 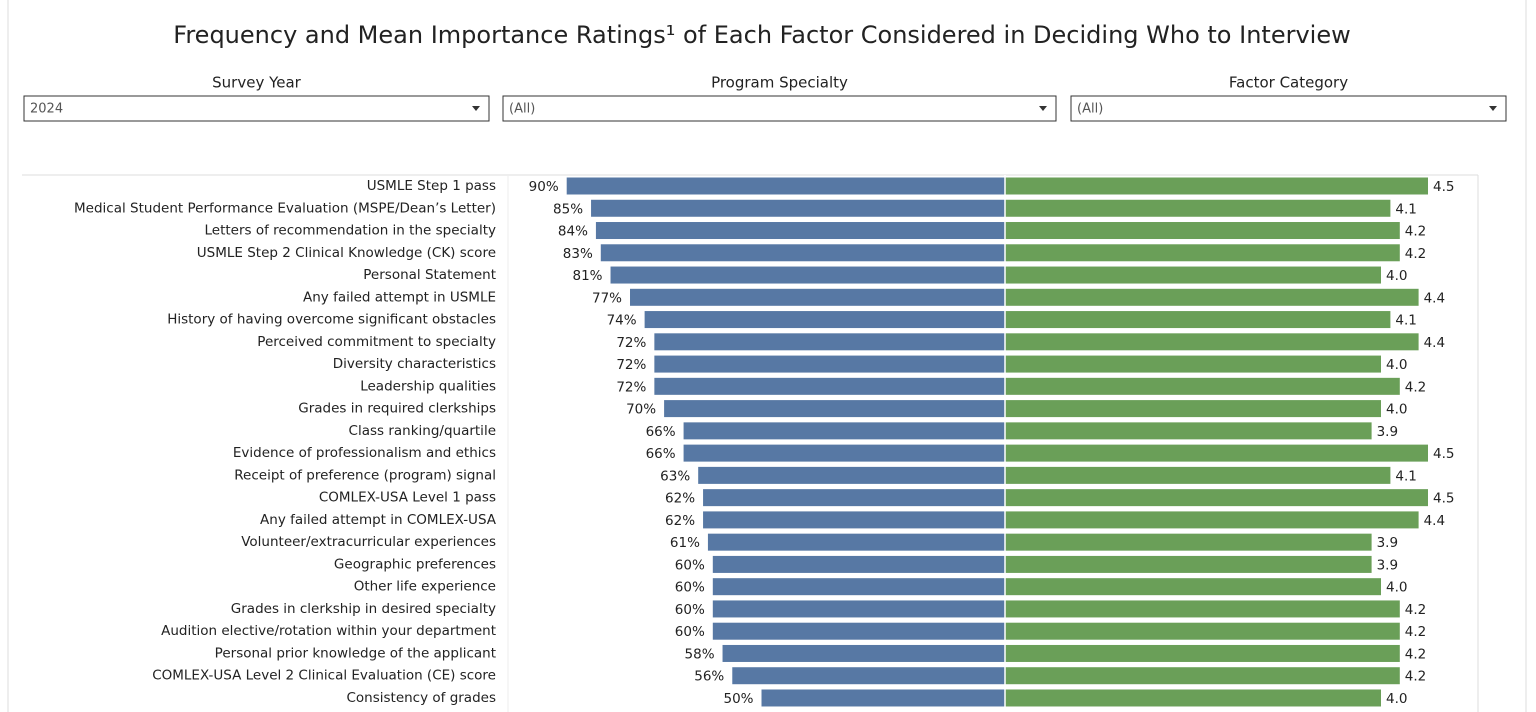 What do you see at coordinates (607, 298) in the screenshot?
I see `value-label: 77%` at bounding box center [607, 298].